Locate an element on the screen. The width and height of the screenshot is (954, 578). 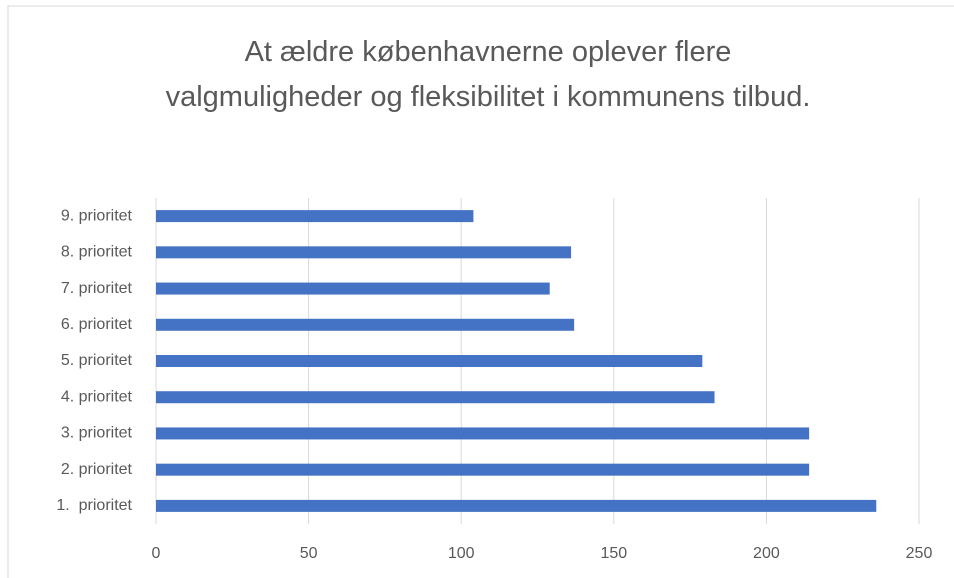
x-tick-label: 50 is located at coordinates (309, 553).